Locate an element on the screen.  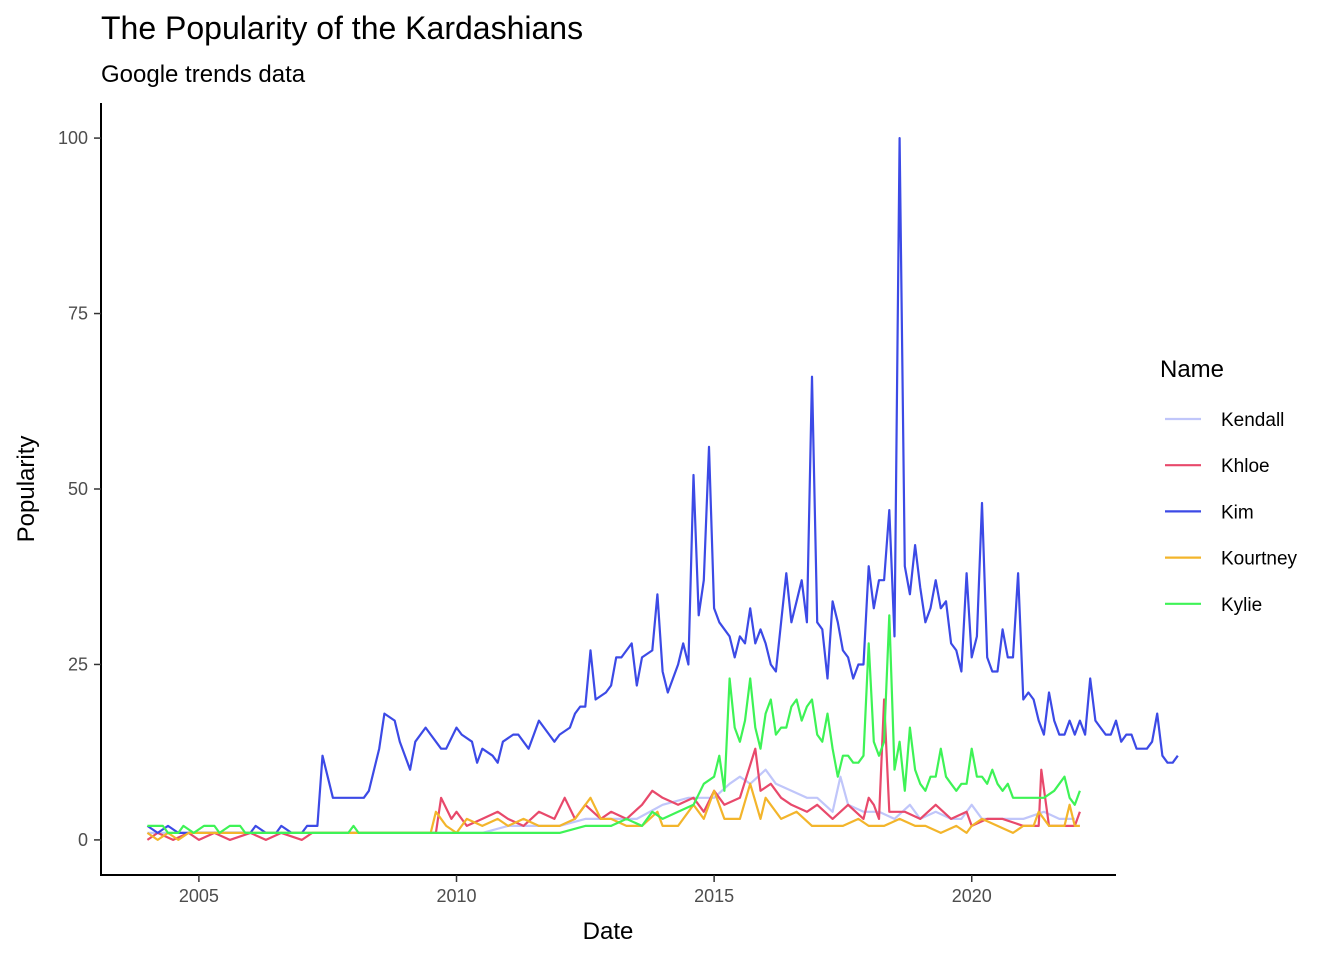
y-tick-label: 50 is located at coordinates (78, 489).